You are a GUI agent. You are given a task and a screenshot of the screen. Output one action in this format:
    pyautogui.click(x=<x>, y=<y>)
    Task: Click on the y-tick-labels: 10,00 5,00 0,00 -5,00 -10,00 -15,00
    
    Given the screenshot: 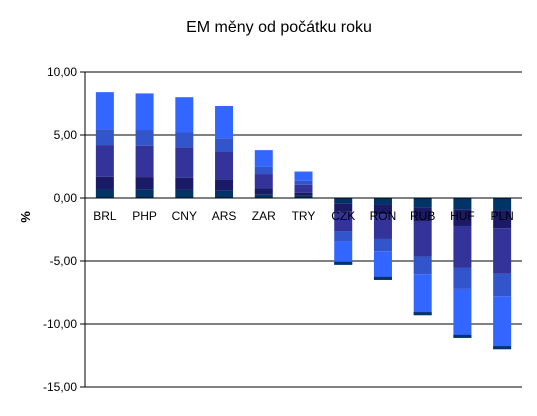 What is the action you would take?
    pyautogui.click(x=60, y=229)
    